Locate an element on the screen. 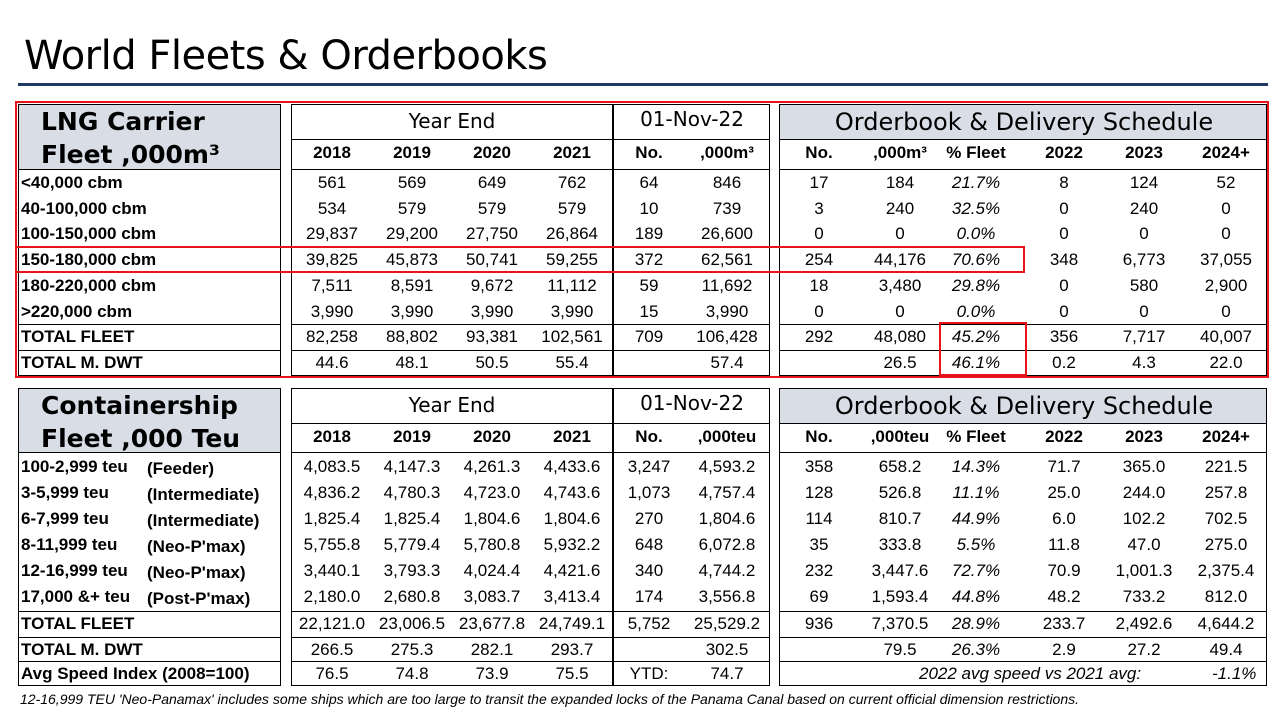  container-table-cell: 1,593.4 is located at coordinates (900, 596).